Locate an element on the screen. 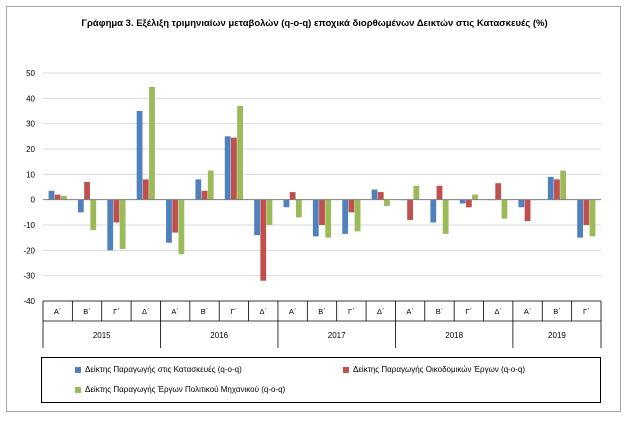 The height and width of the screenshot is (422, 629). year-tick-label: 2019 is located at coordinates (557, 335).